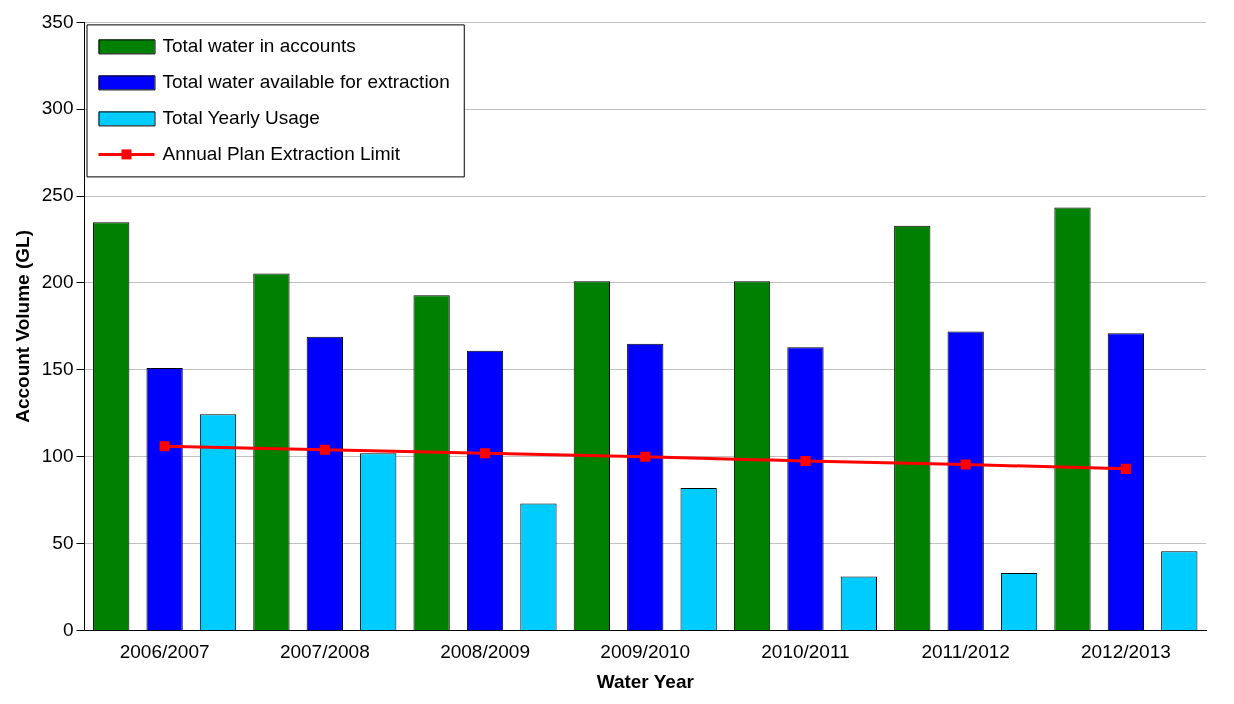  What do you see at coordinates (22, 326) in the screenshot?
I see `y-axis-title: Account Volume (GL)` at bounding box center [22, 326].